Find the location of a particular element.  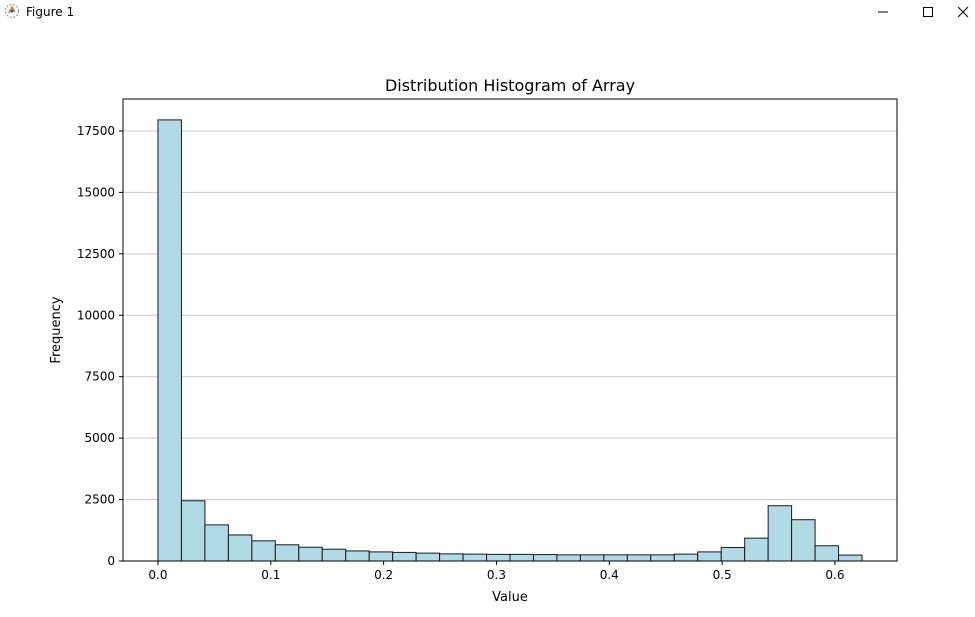

y-tick-label-5: 12500 is located at coordinates (96, 254).